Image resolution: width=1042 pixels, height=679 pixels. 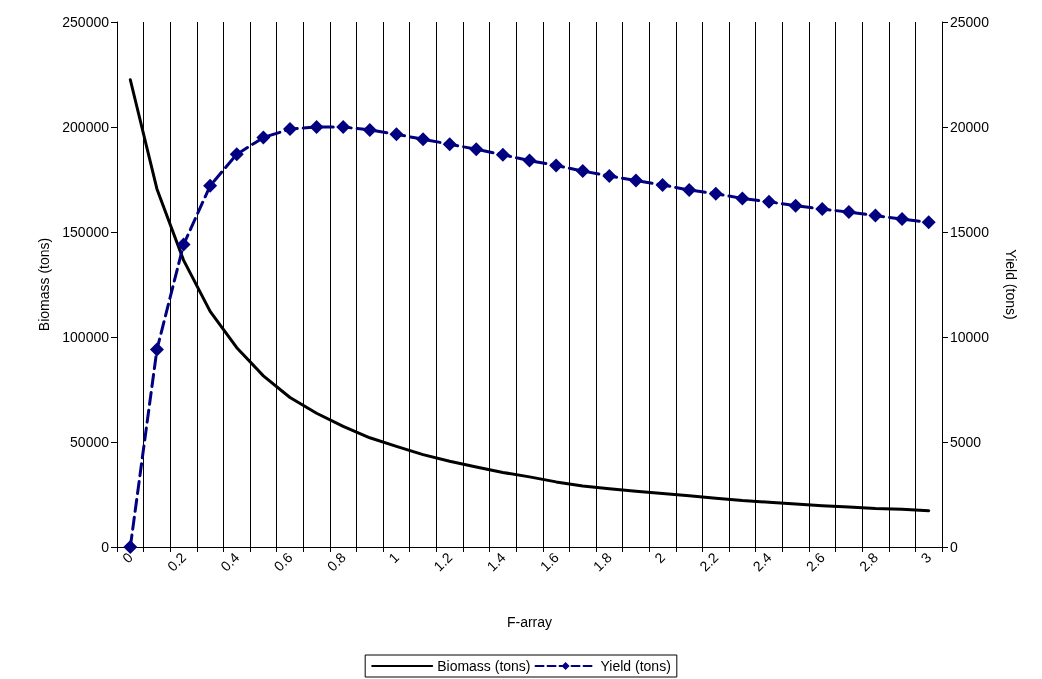 What do you see at coordinates (484, 666) in the screenshot?
I see `legend-label: Biomass (tons)` at bounding box center [484, 666].